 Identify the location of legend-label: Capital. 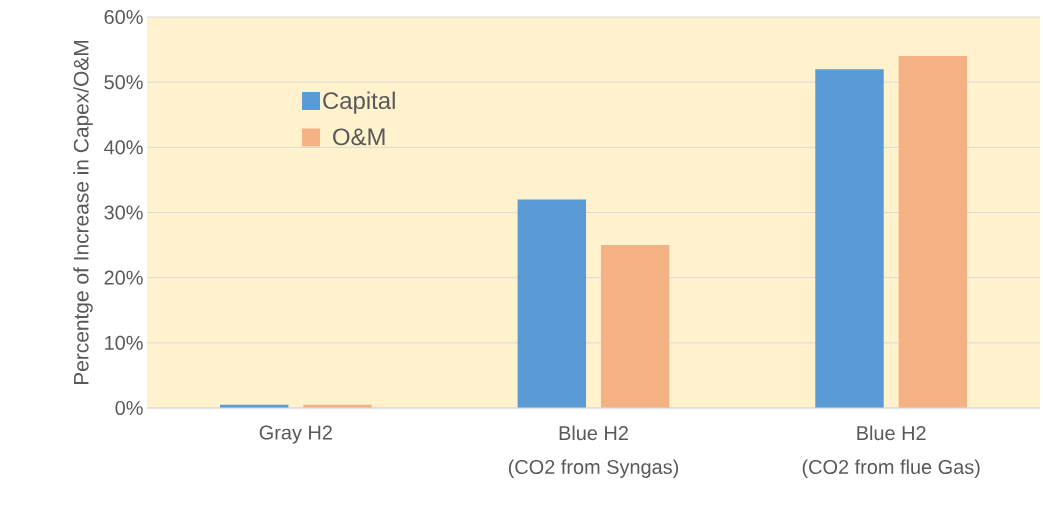
(359, 102).